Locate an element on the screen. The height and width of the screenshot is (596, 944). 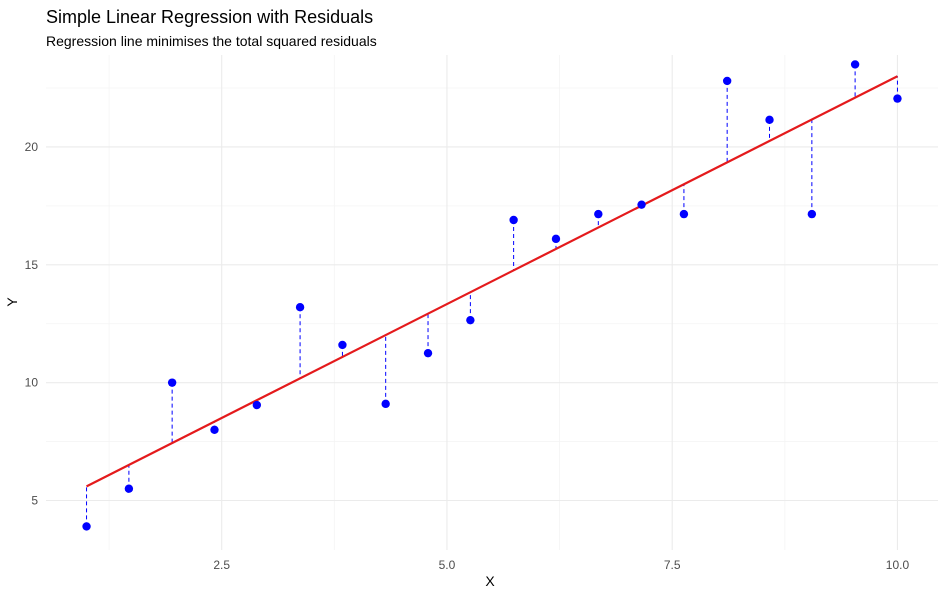
y-axis-label: Y is located at coordinates (12, 302).